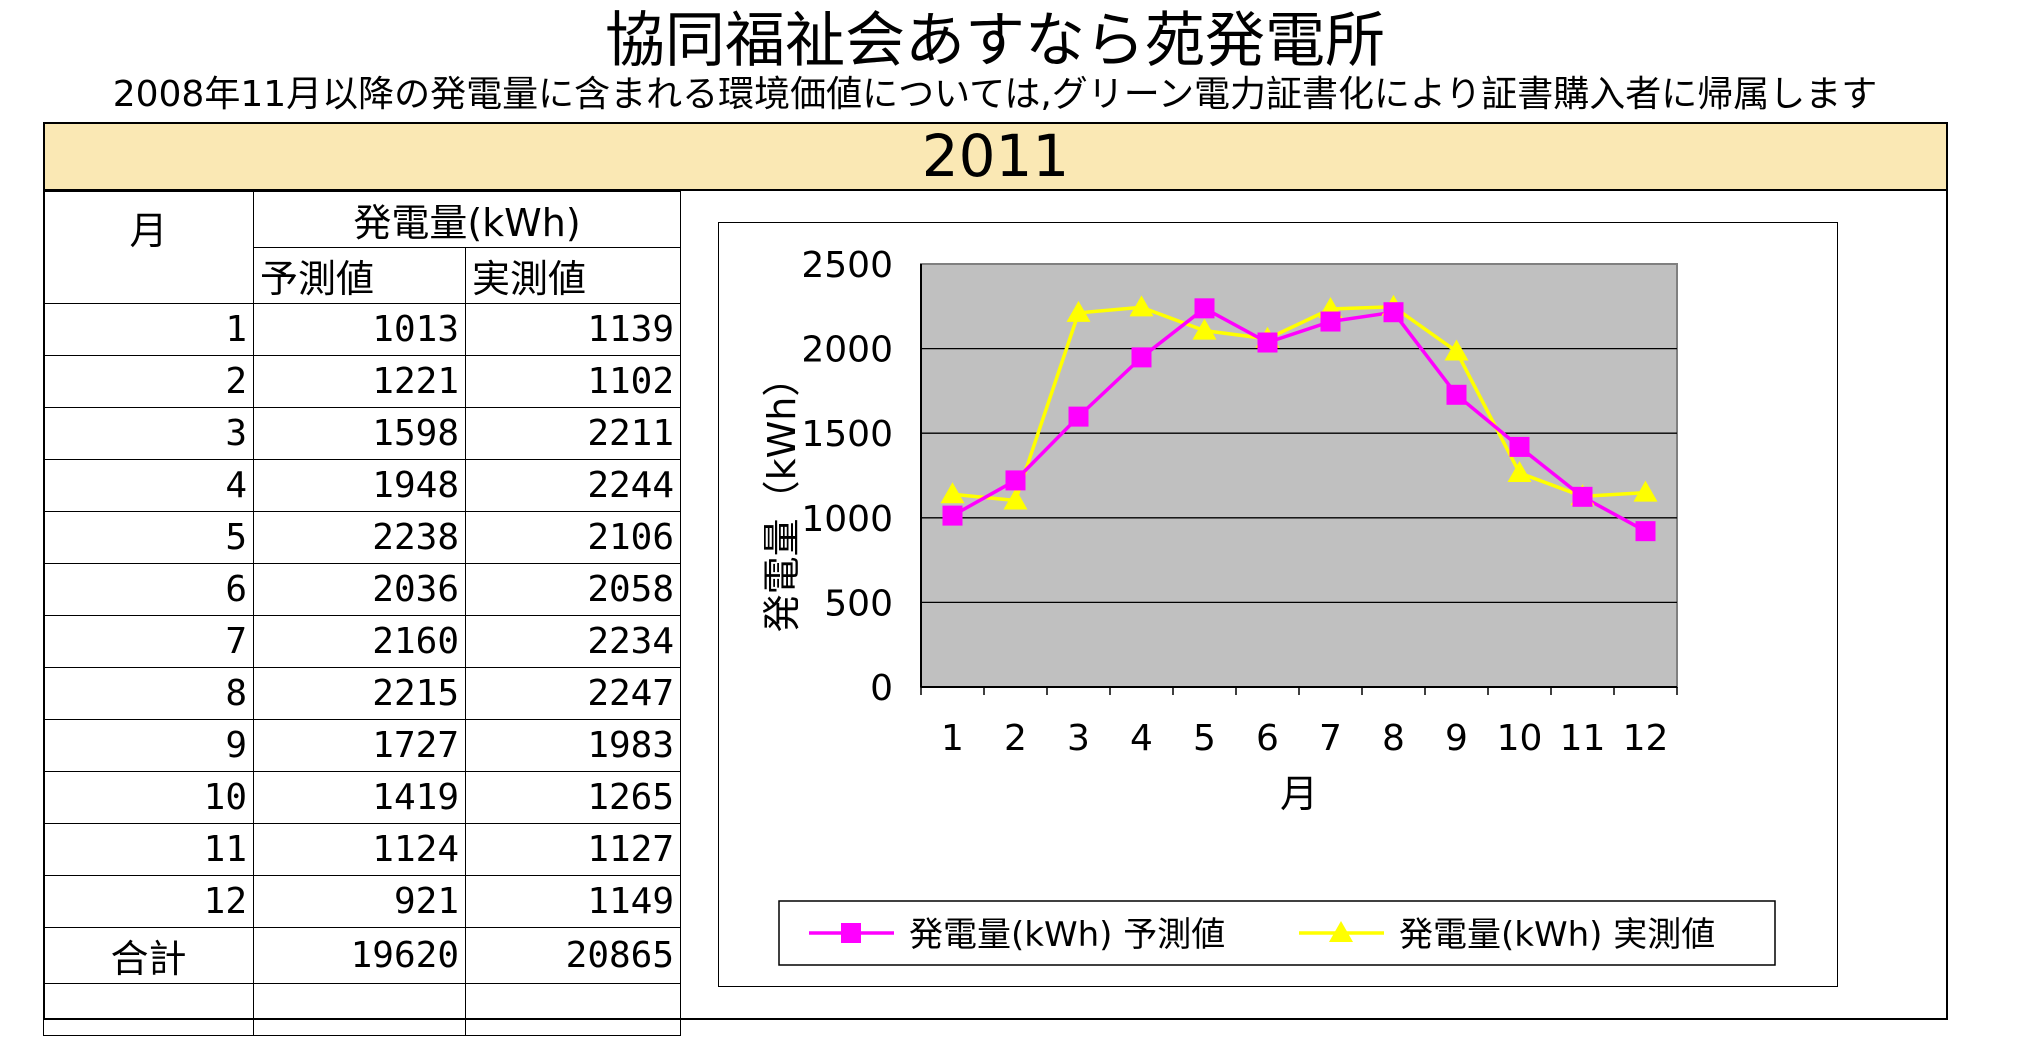 The height and width of the screenshot is (1063, 2024). I want to click on legend-label: 発電量(kWh) 実測値, so click(1557, 935).